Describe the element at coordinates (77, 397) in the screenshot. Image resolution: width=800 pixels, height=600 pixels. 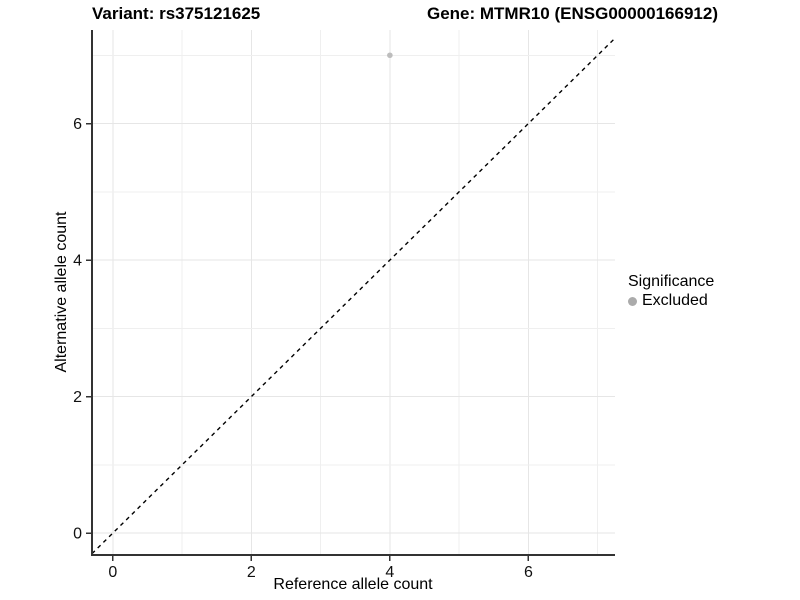
I see `y-tick-label: 2` at that location.